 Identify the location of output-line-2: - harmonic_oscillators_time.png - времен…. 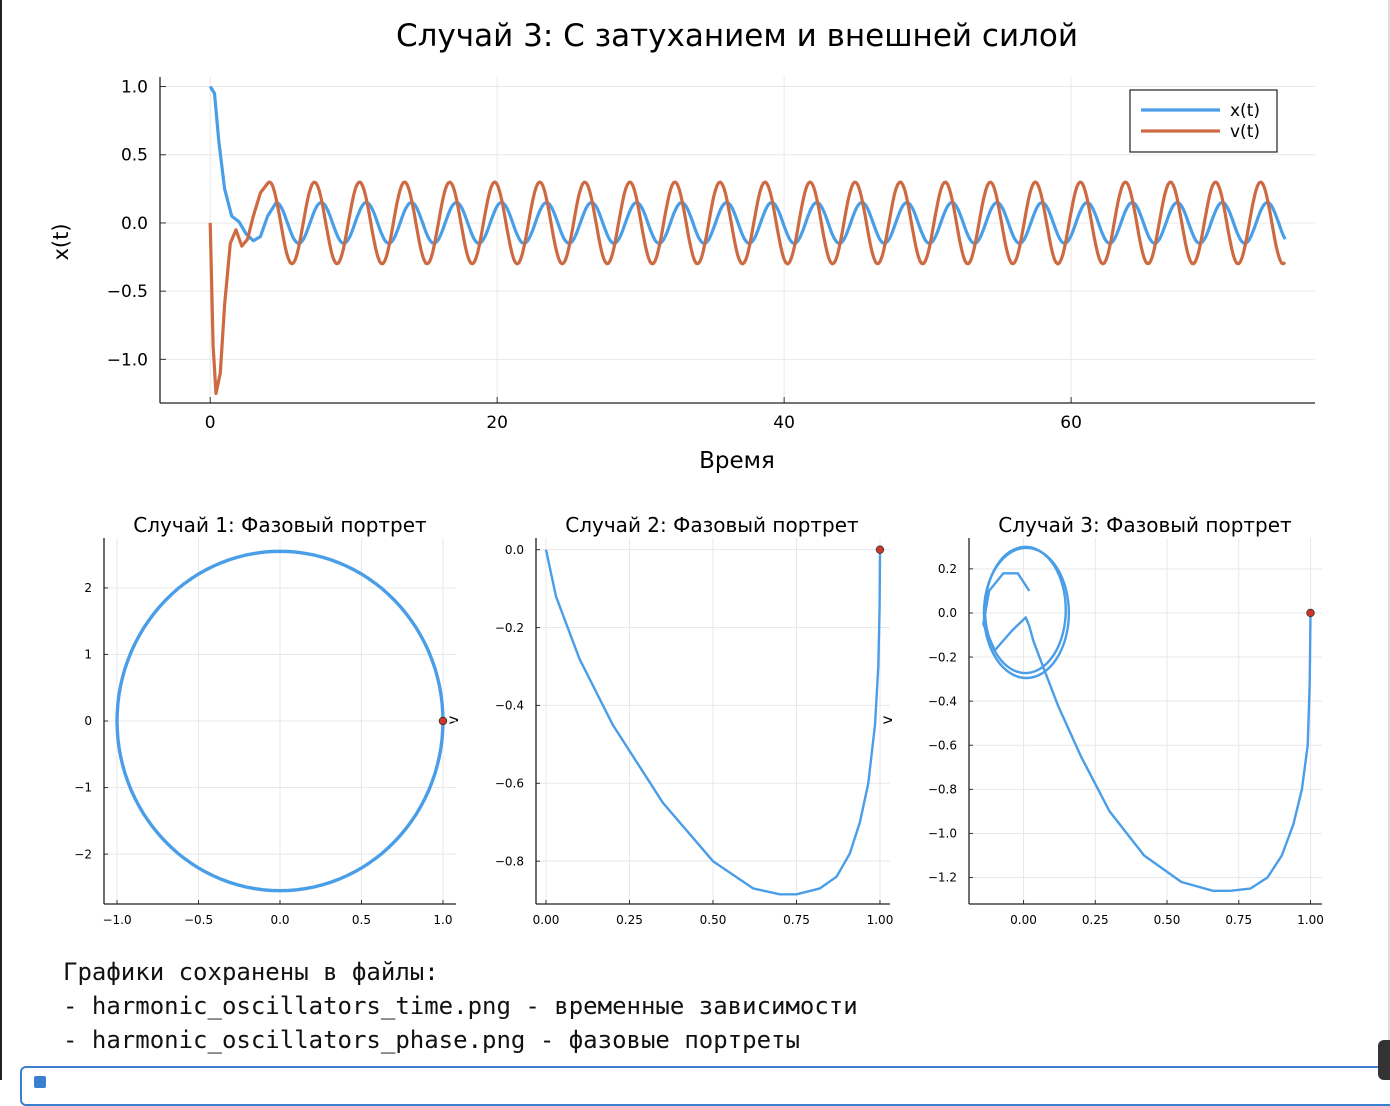
(460, 1006).